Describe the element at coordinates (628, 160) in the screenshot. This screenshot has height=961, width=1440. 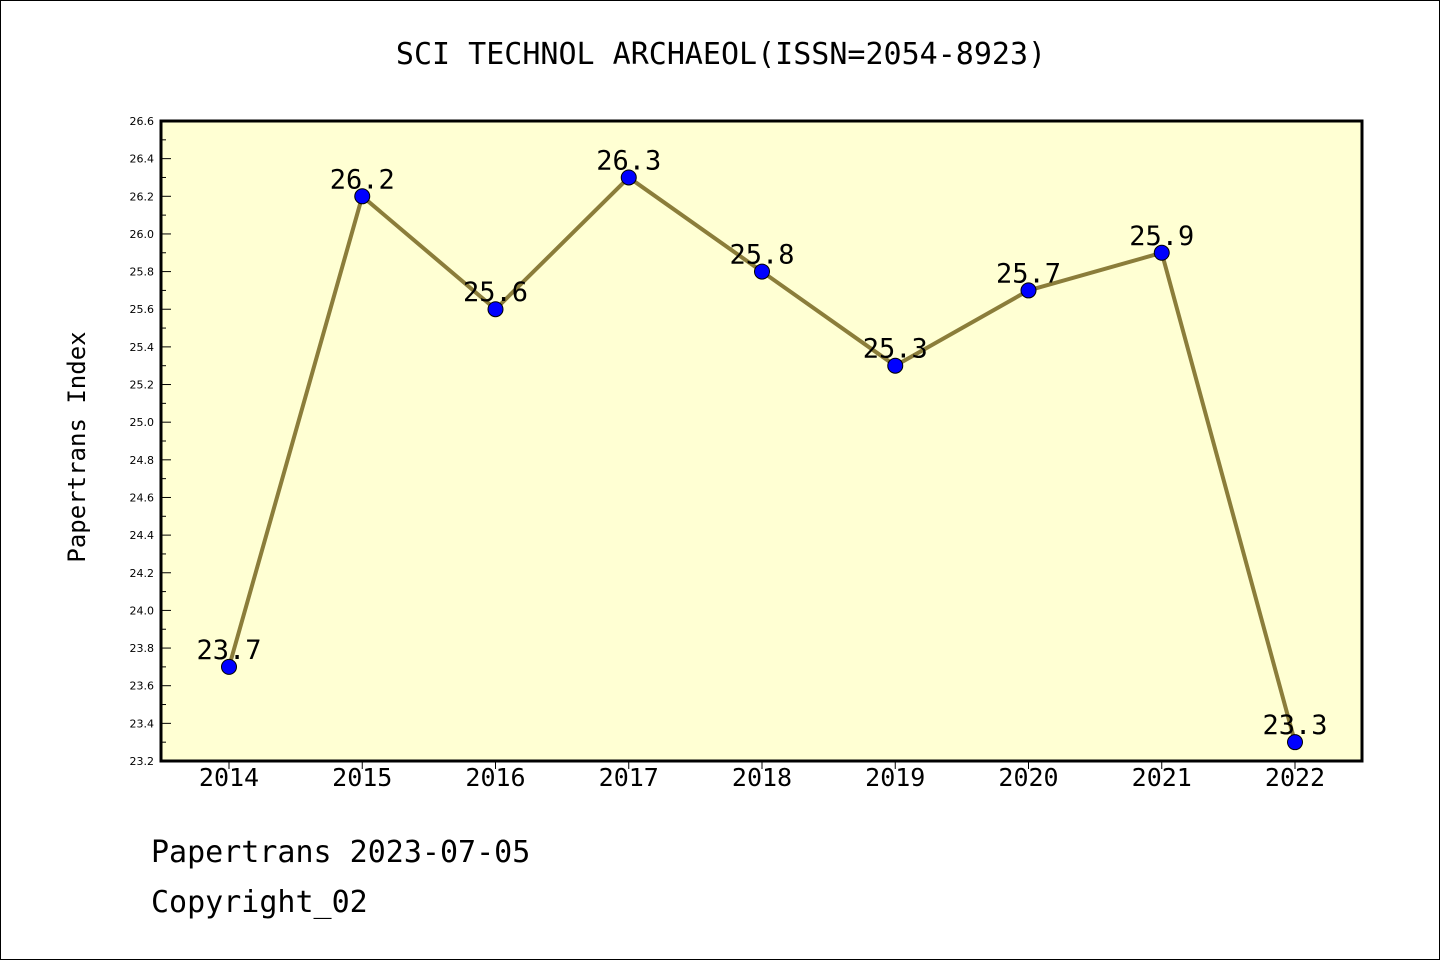
I see `data-label: 26.3` at that location.